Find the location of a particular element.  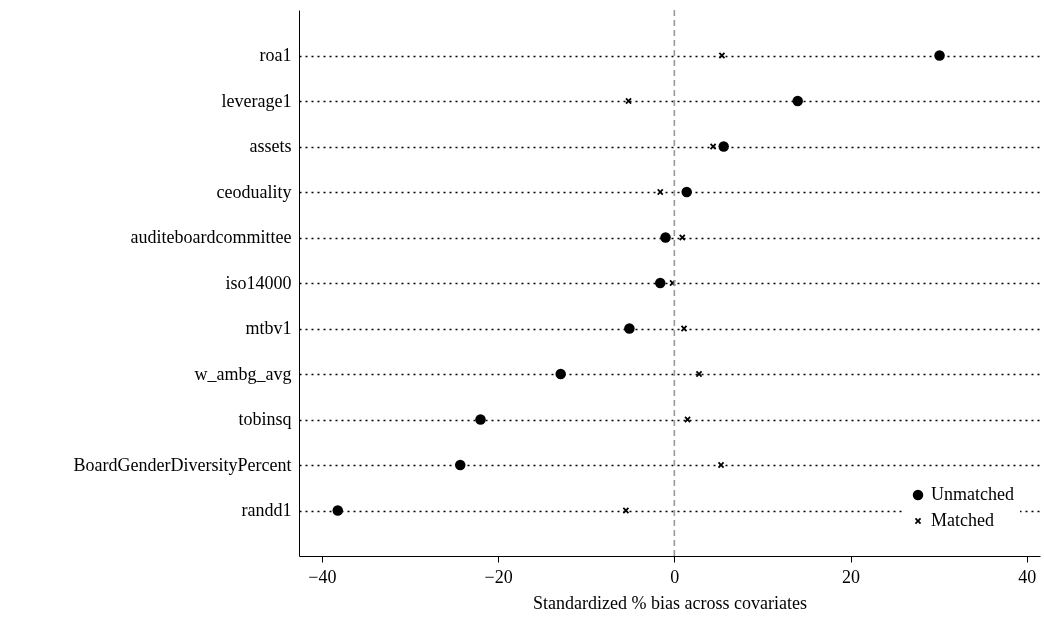

x-tick-label: 40 is located at coordinates (1027, 576).